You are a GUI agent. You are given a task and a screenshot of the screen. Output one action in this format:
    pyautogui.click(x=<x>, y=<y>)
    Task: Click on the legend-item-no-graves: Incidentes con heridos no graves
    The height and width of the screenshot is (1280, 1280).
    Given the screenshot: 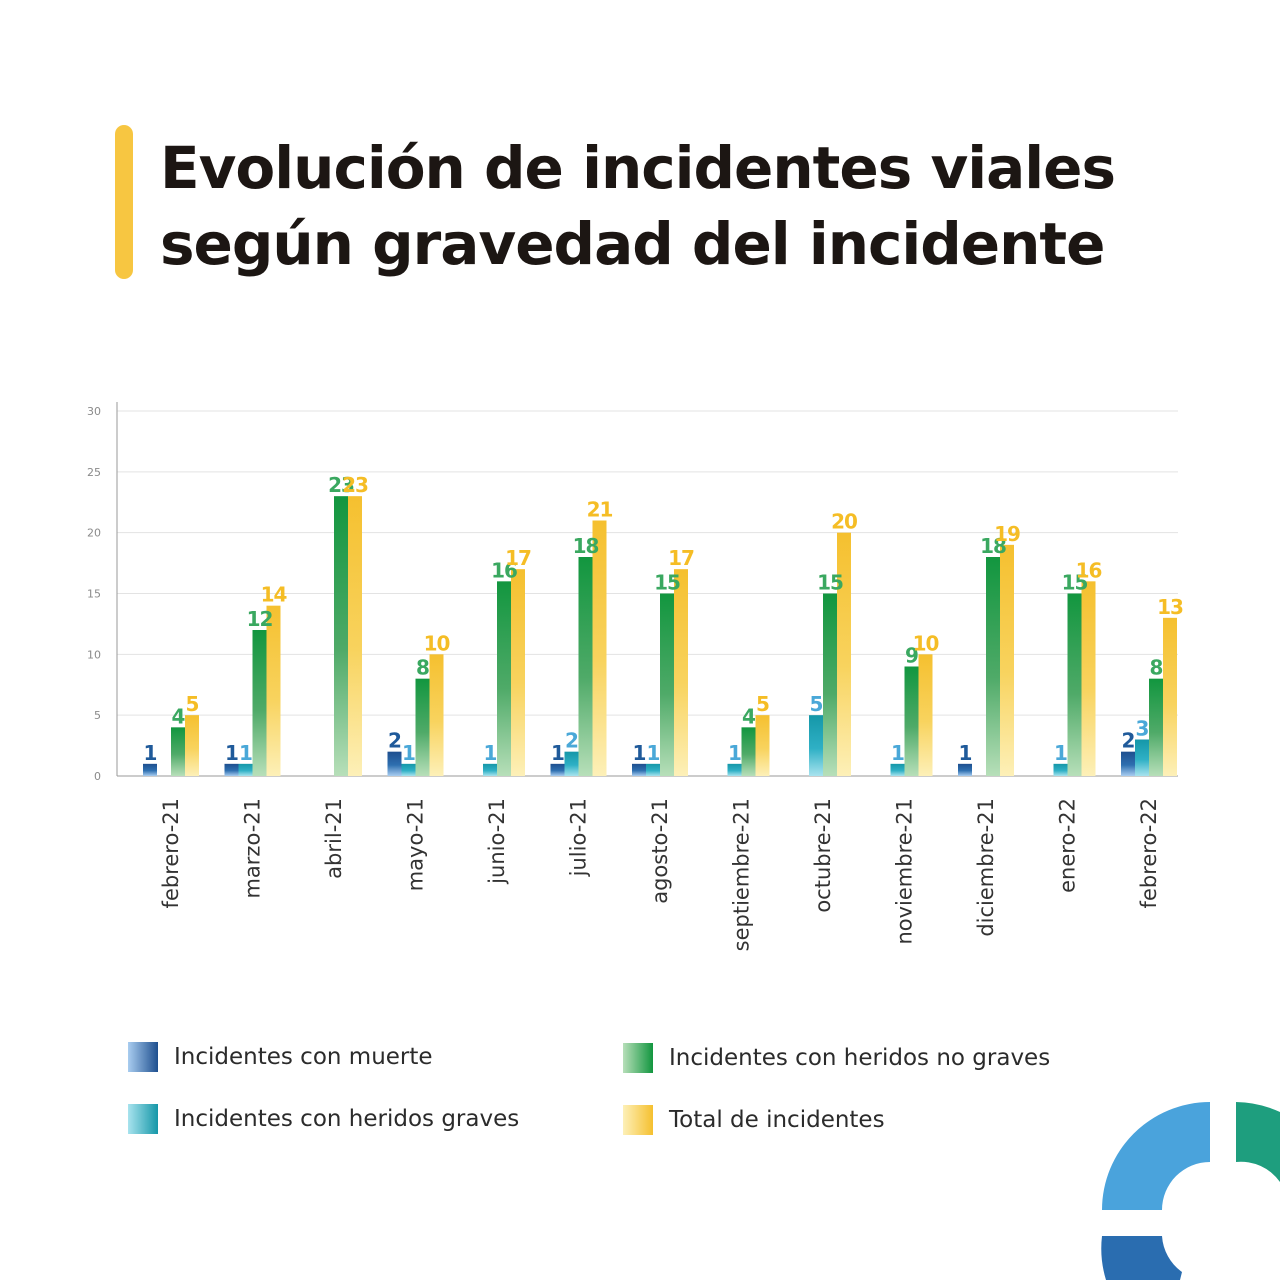 What is the action you would take?
    pyautogui.click(x=836, y=1058)
    